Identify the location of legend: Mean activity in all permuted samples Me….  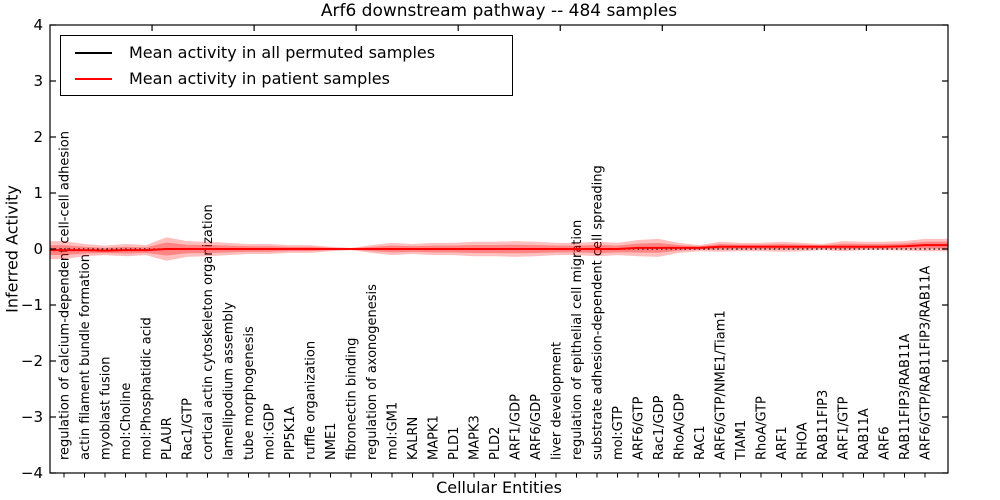
(286, 65).